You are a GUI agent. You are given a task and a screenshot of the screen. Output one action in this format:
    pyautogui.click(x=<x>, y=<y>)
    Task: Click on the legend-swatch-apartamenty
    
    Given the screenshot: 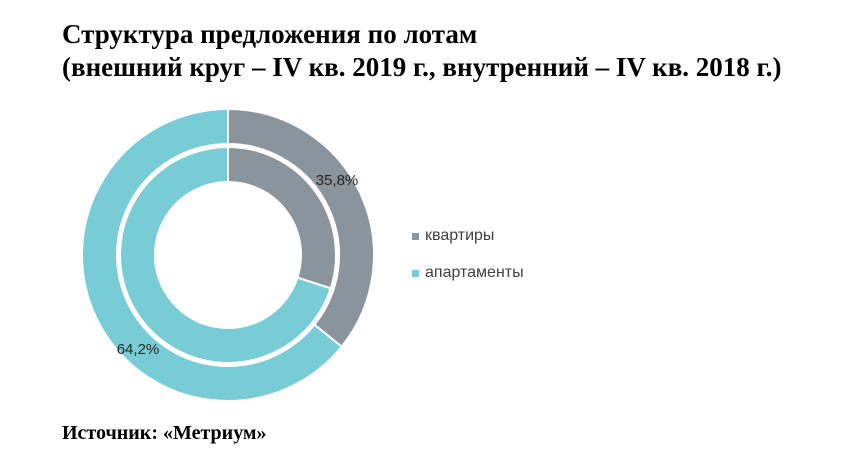 What is the action you would take?
    pyautogui.click(x=415, y=273)
    